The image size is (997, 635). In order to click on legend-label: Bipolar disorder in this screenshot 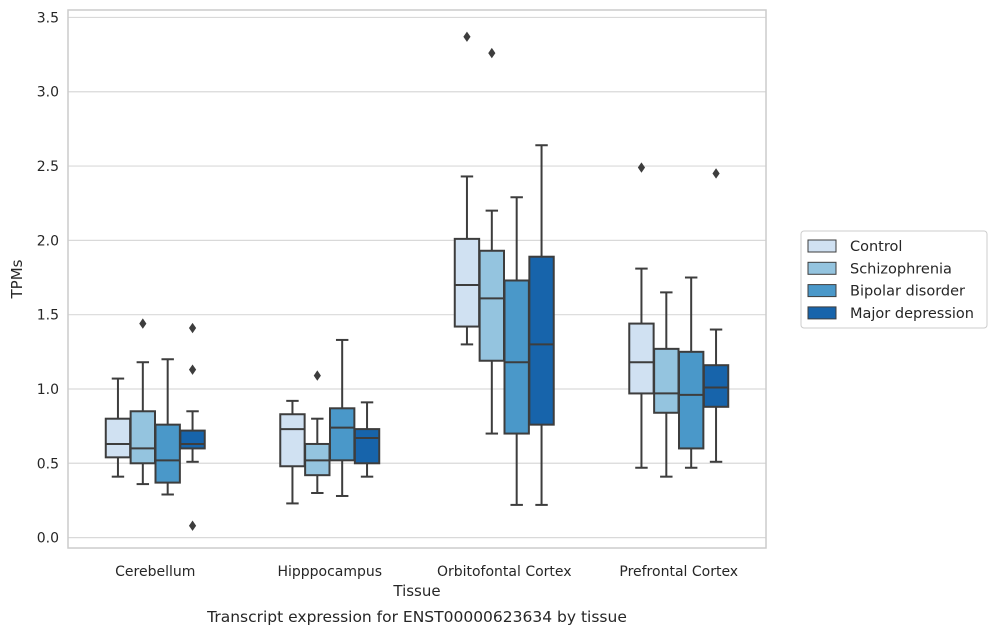, I will do `click(907, 292)`.